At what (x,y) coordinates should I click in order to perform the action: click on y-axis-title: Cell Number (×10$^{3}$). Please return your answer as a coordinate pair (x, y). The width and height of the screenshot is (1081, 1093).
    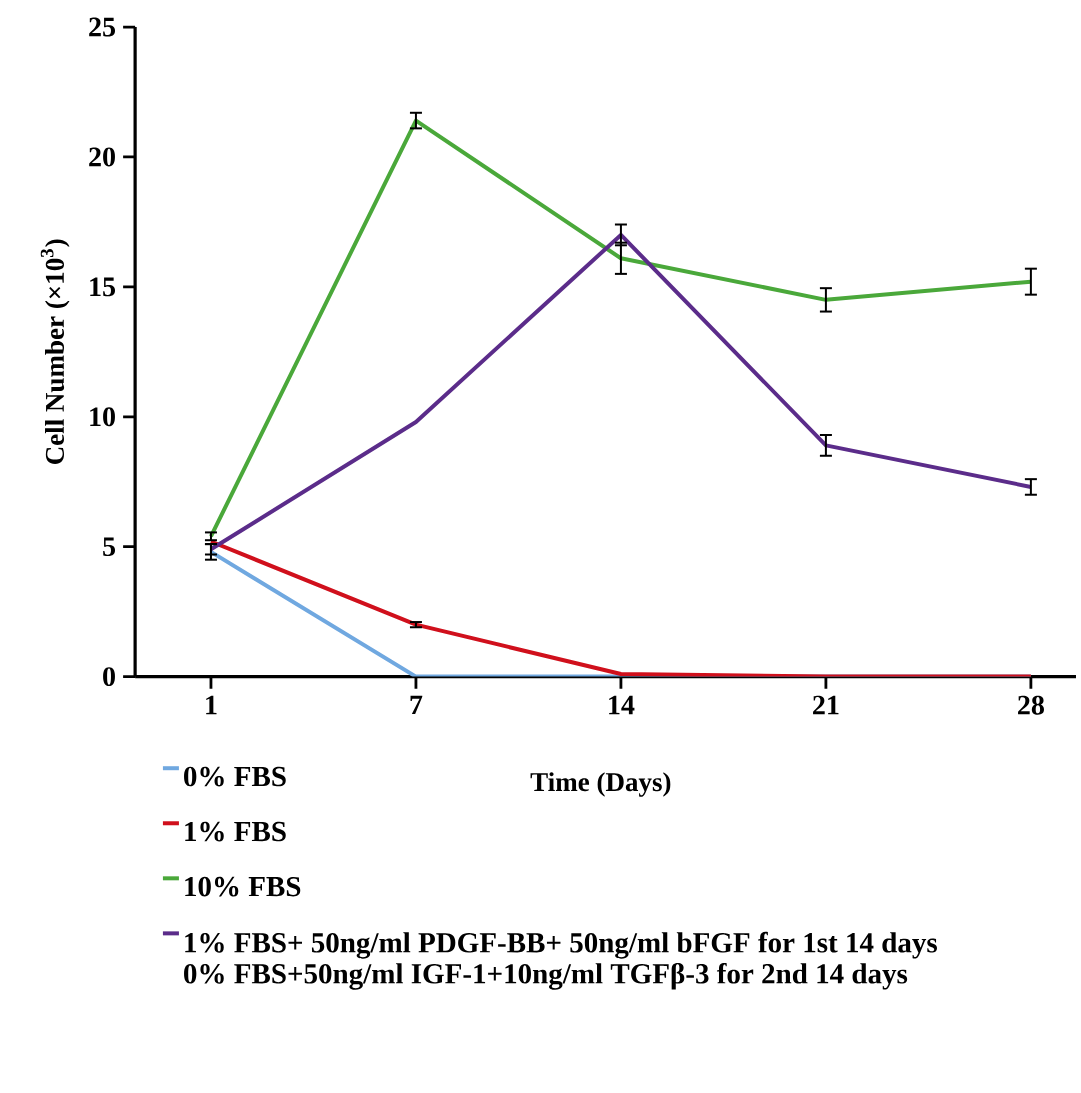
    Looking at the image, I should click on (55, 352).